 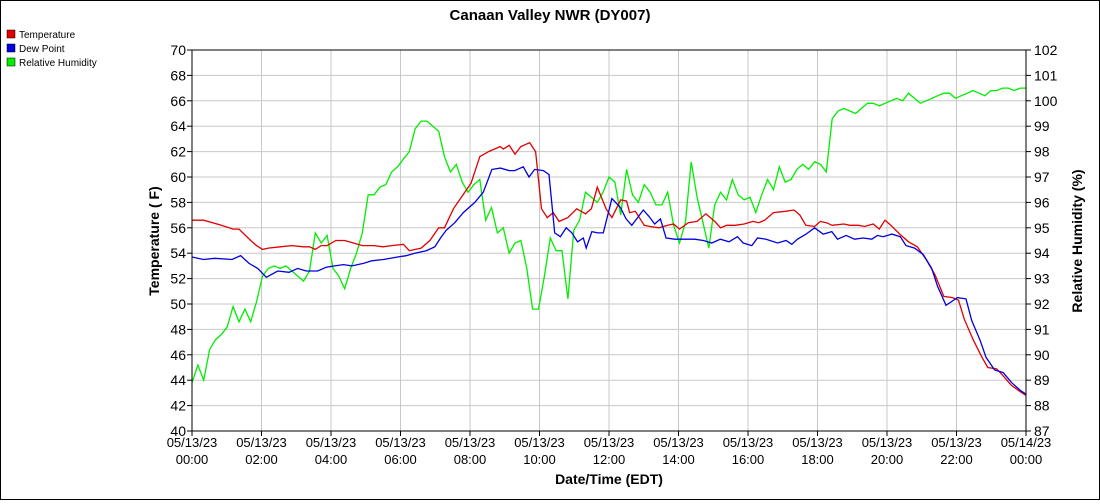 What do you see at coordinates (1042, 329) in the screenshot?
I see `y2-tick-label: 91` at bounding box center [1042, 329].